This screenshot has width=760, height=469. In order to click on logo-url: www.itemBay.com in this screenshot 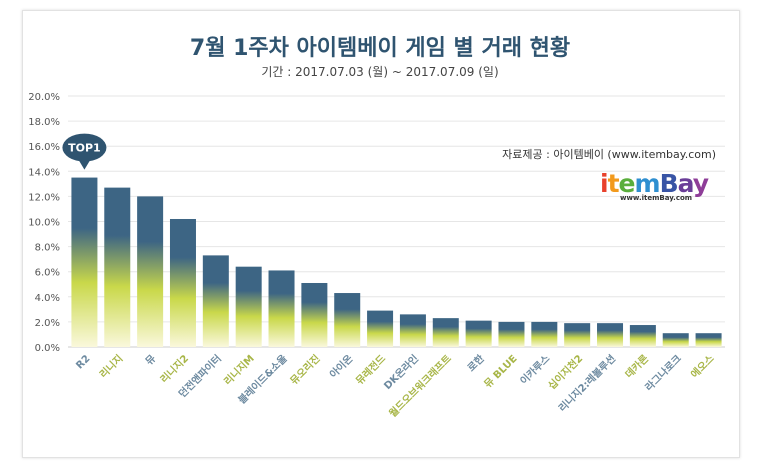, I will do `click(656, 198)`.